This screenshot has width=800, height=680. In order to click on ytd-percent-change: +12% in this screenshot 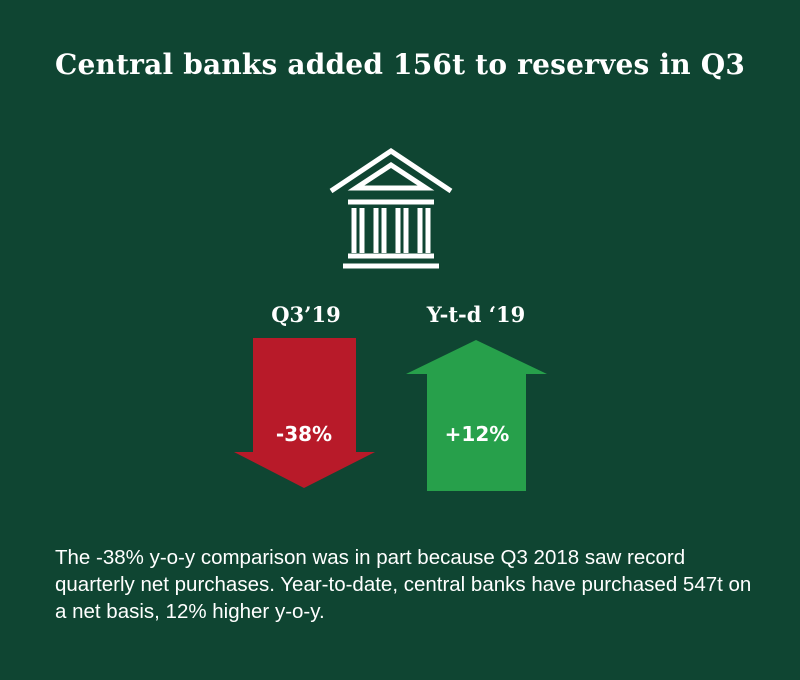, I will do `click(477, 434)`.